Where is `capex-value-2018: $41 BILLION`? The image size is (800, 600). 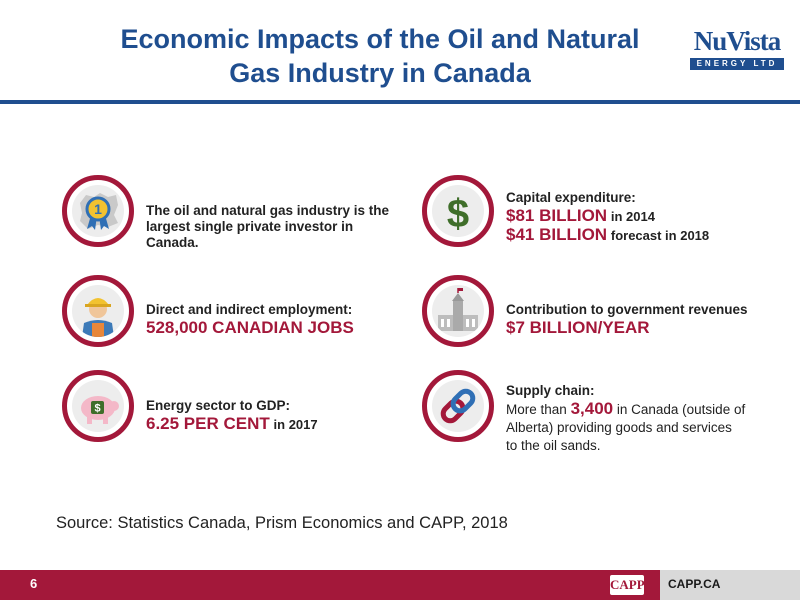 capex-value-2018: $41 BILLION is located at coordinates (557, 234).